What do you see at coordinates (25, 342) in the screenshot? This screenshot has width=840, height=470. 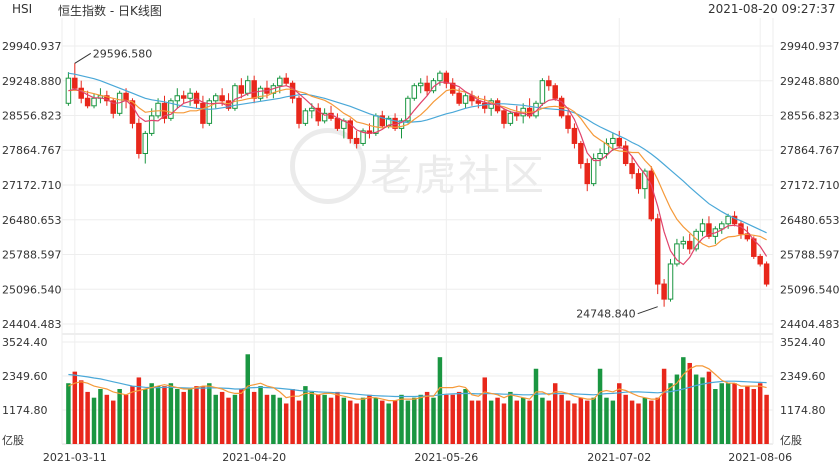 I see `volume-tick-left: 3524.40` at bounding box center [25, 342].